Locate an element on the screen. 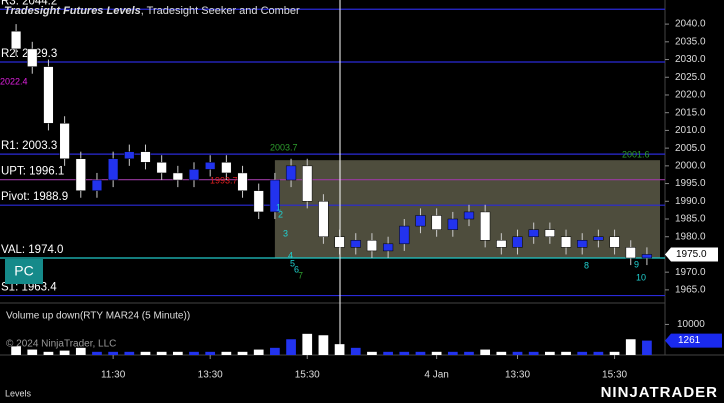 The image size is (724, 403). level-label: S1: 1963.4 is located at coordinates (29, 288).